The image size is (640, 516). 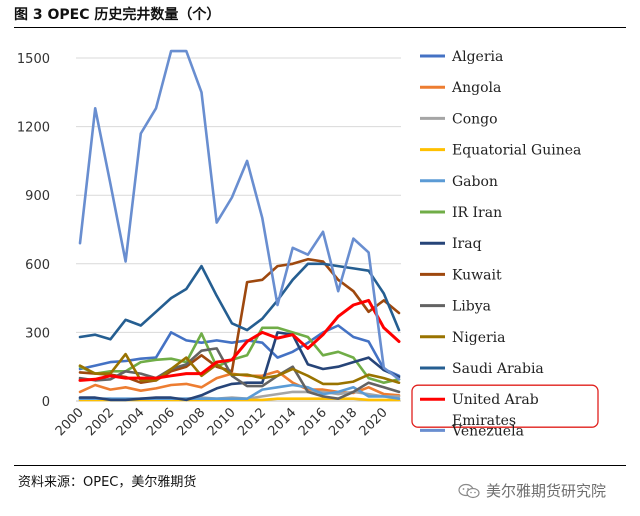 What do you see at coordinates (475, 119) in the screenshot?
I see `legend-label-congo: Congo` at bounding box center [475, 119].